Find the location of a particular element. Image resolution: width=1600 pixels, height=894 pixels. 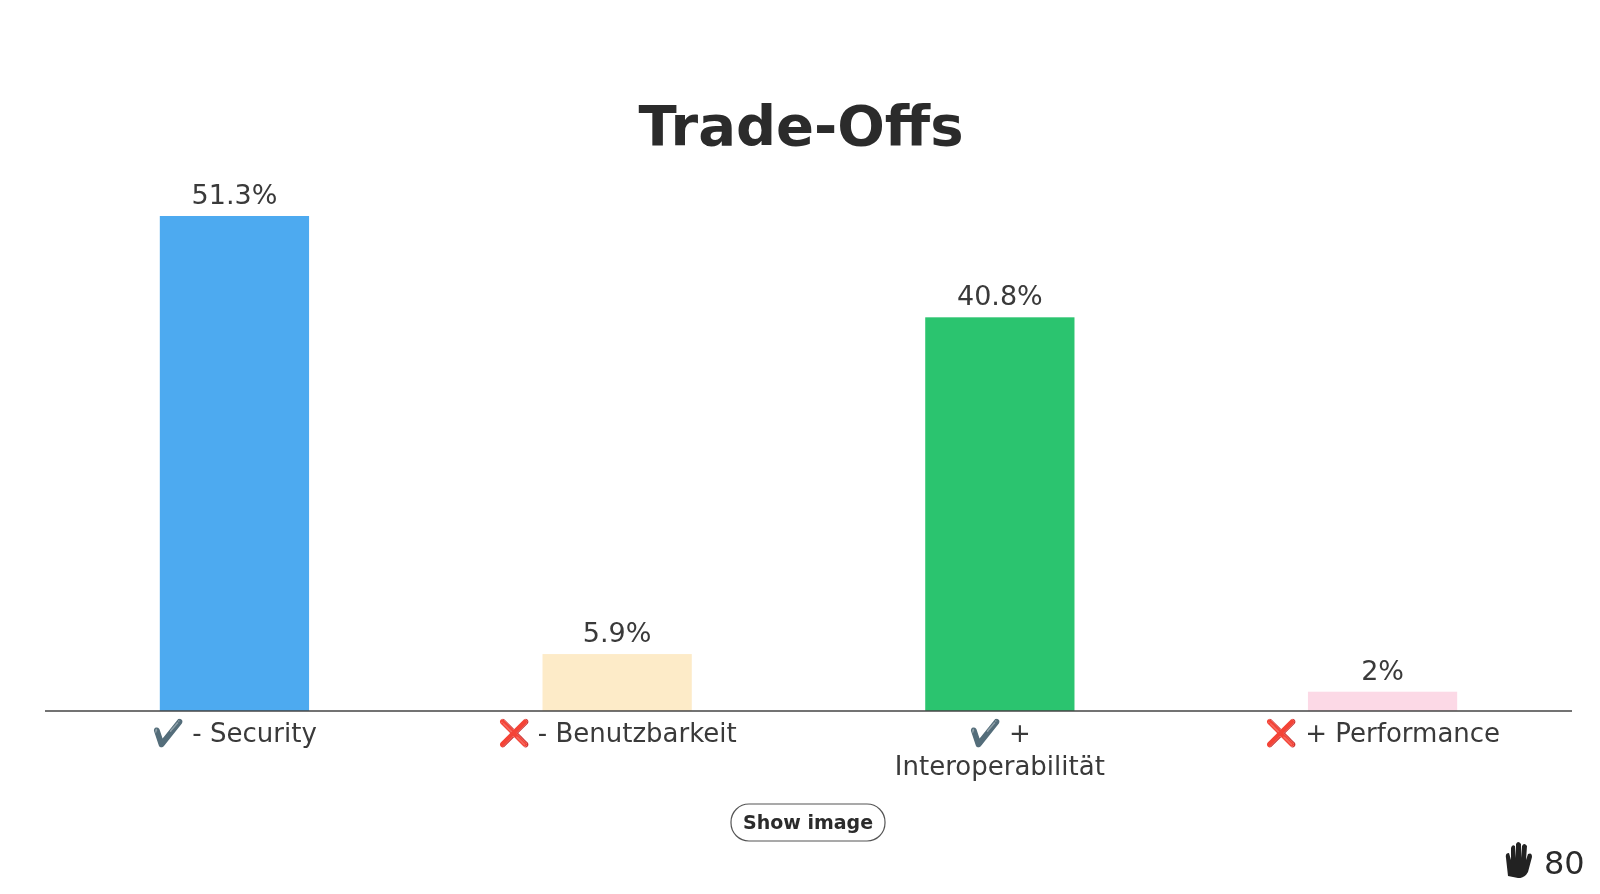

x-tick-label: ✔ - Security is located at coordinates (234, 733).